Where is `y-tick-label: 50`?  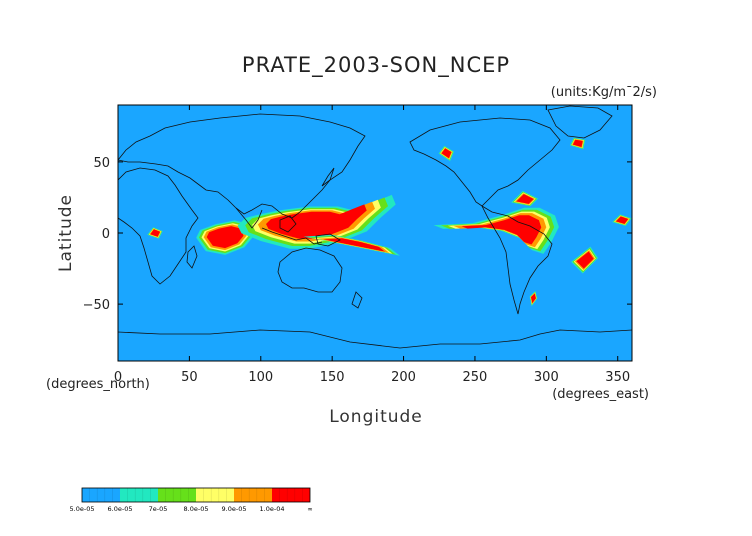
y-tick-label: 50 is located at coordinates (101, 163).